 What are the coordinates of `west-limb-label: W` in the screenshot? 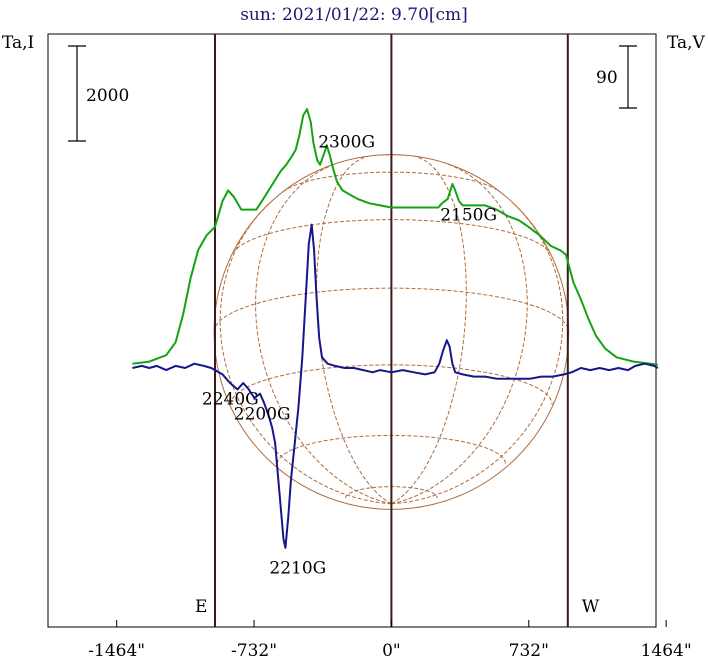 It's located at (591, 607).